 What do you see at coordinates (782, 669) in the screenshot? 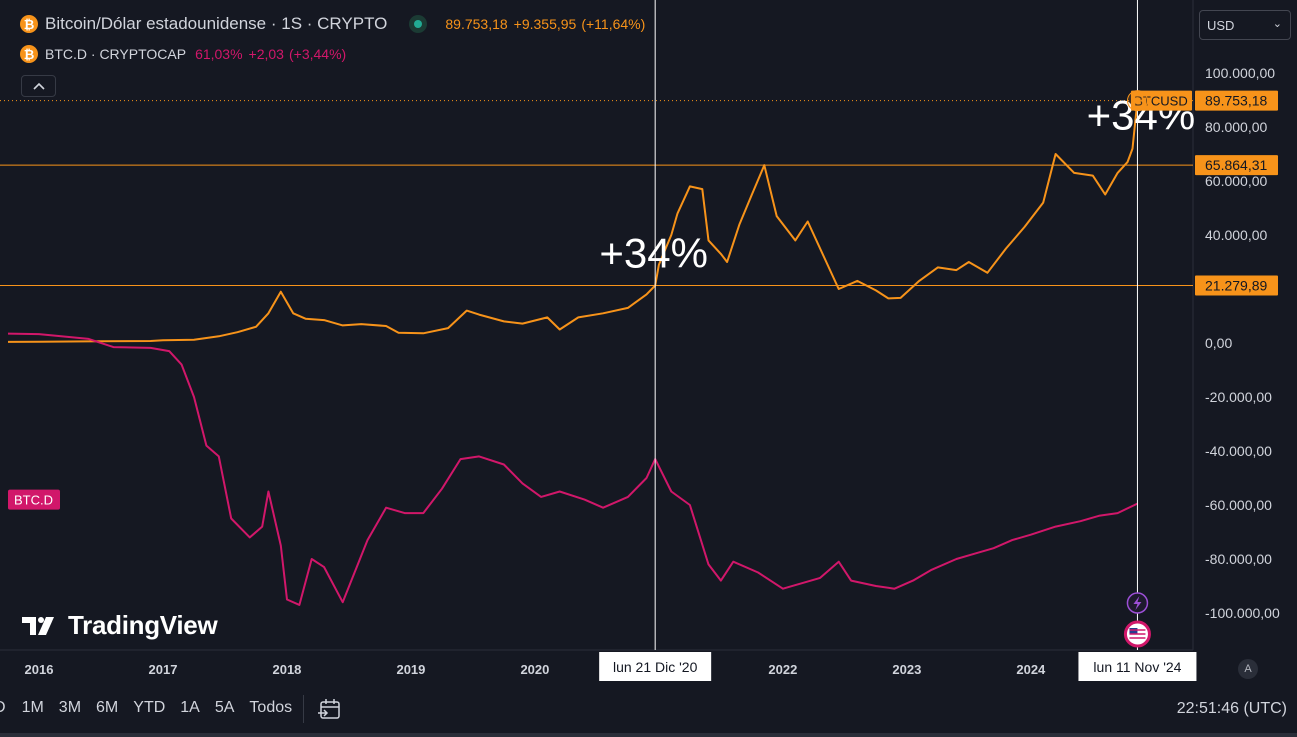
I see `x-tick-label: 2022` at bounding box center [782, 669].